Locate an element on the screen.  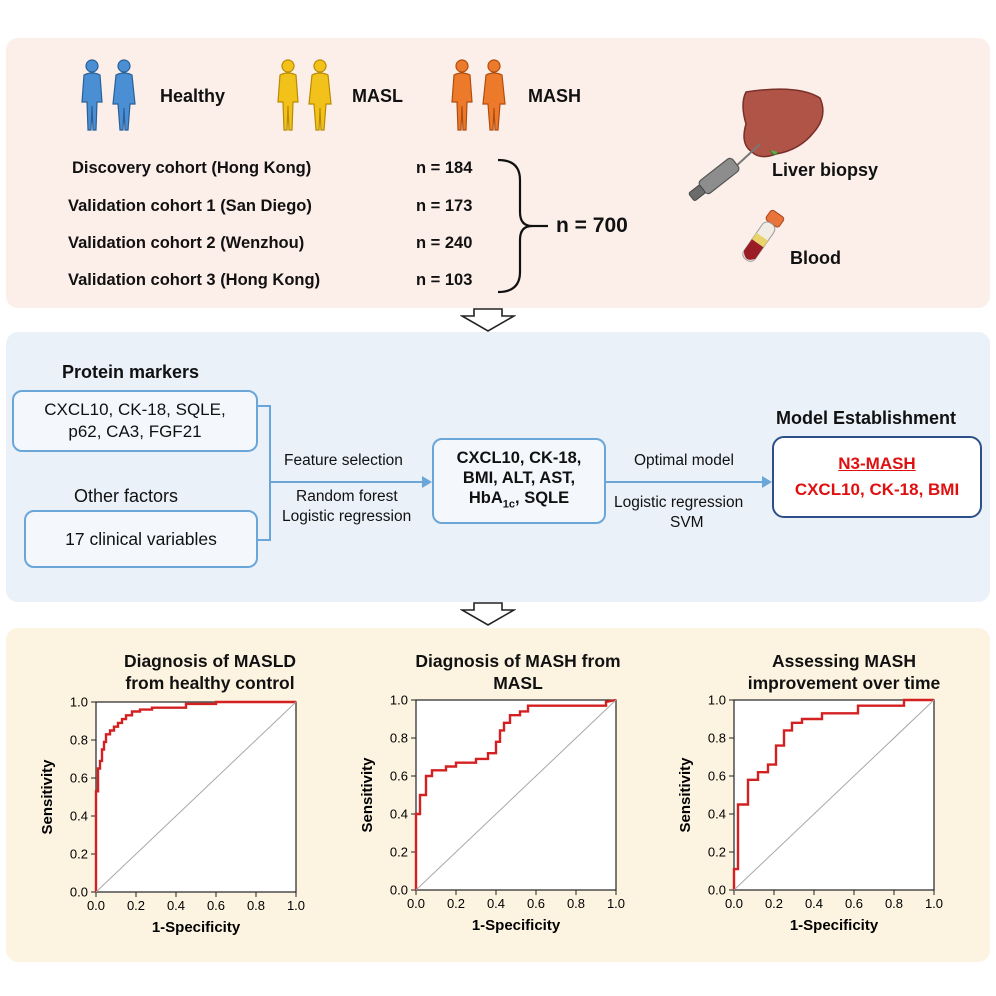
liver-biopsy-icon is located at coordinates (756, 144).